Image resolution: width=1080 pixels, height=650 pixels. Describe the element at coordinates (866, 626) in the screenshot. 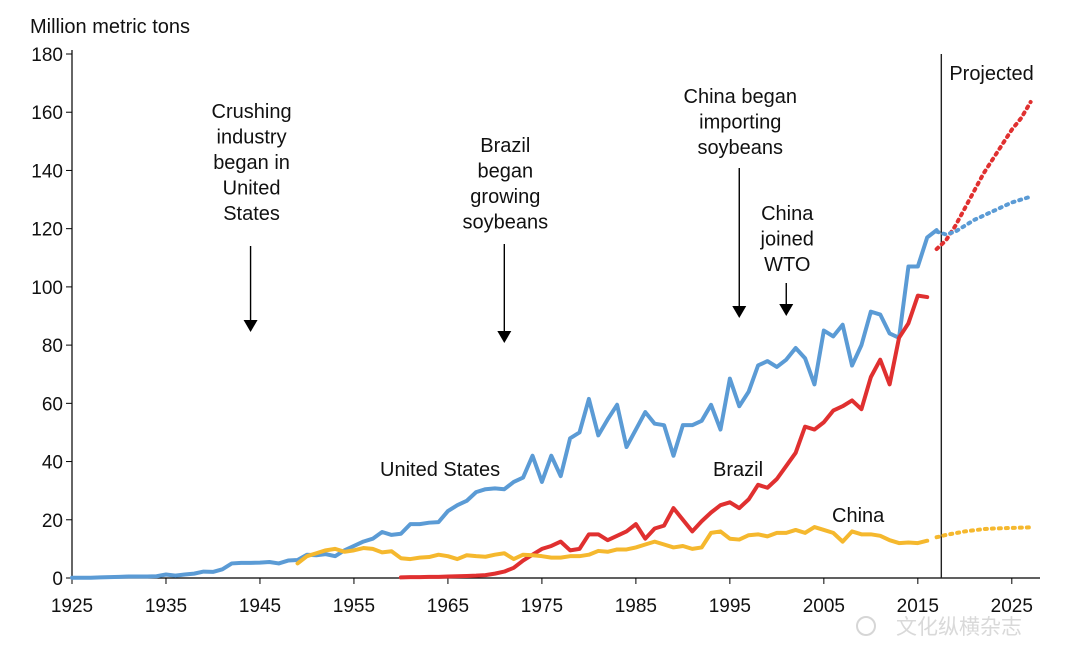

I see `watermark-icon` at that location.